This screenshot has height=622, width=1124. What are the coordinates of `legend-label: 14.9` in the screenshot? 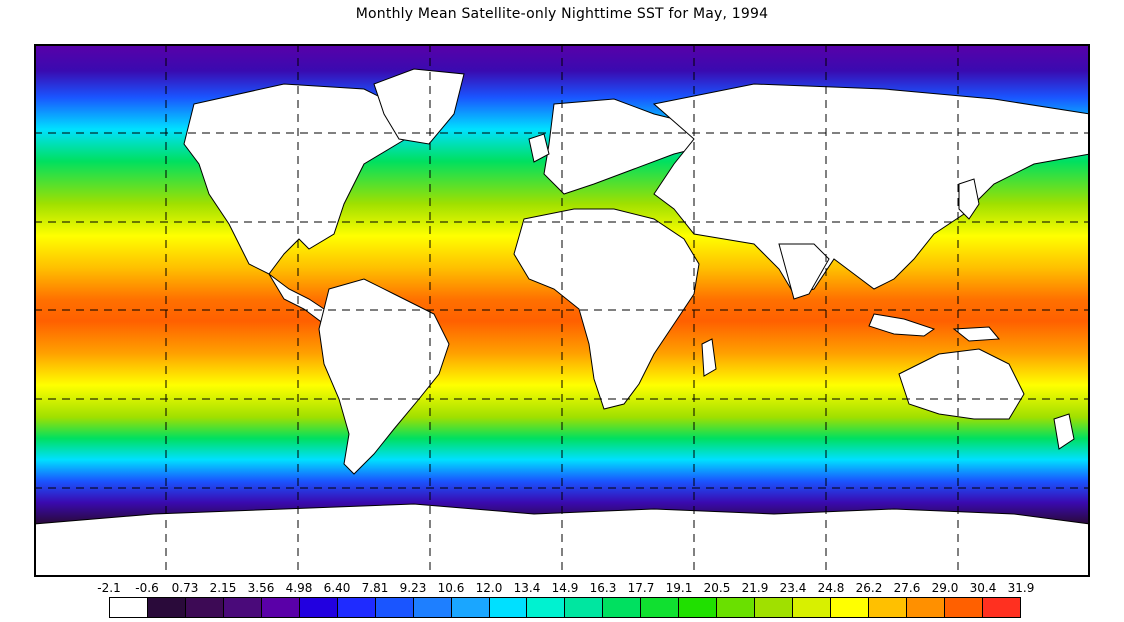 It's located at (565, 588).